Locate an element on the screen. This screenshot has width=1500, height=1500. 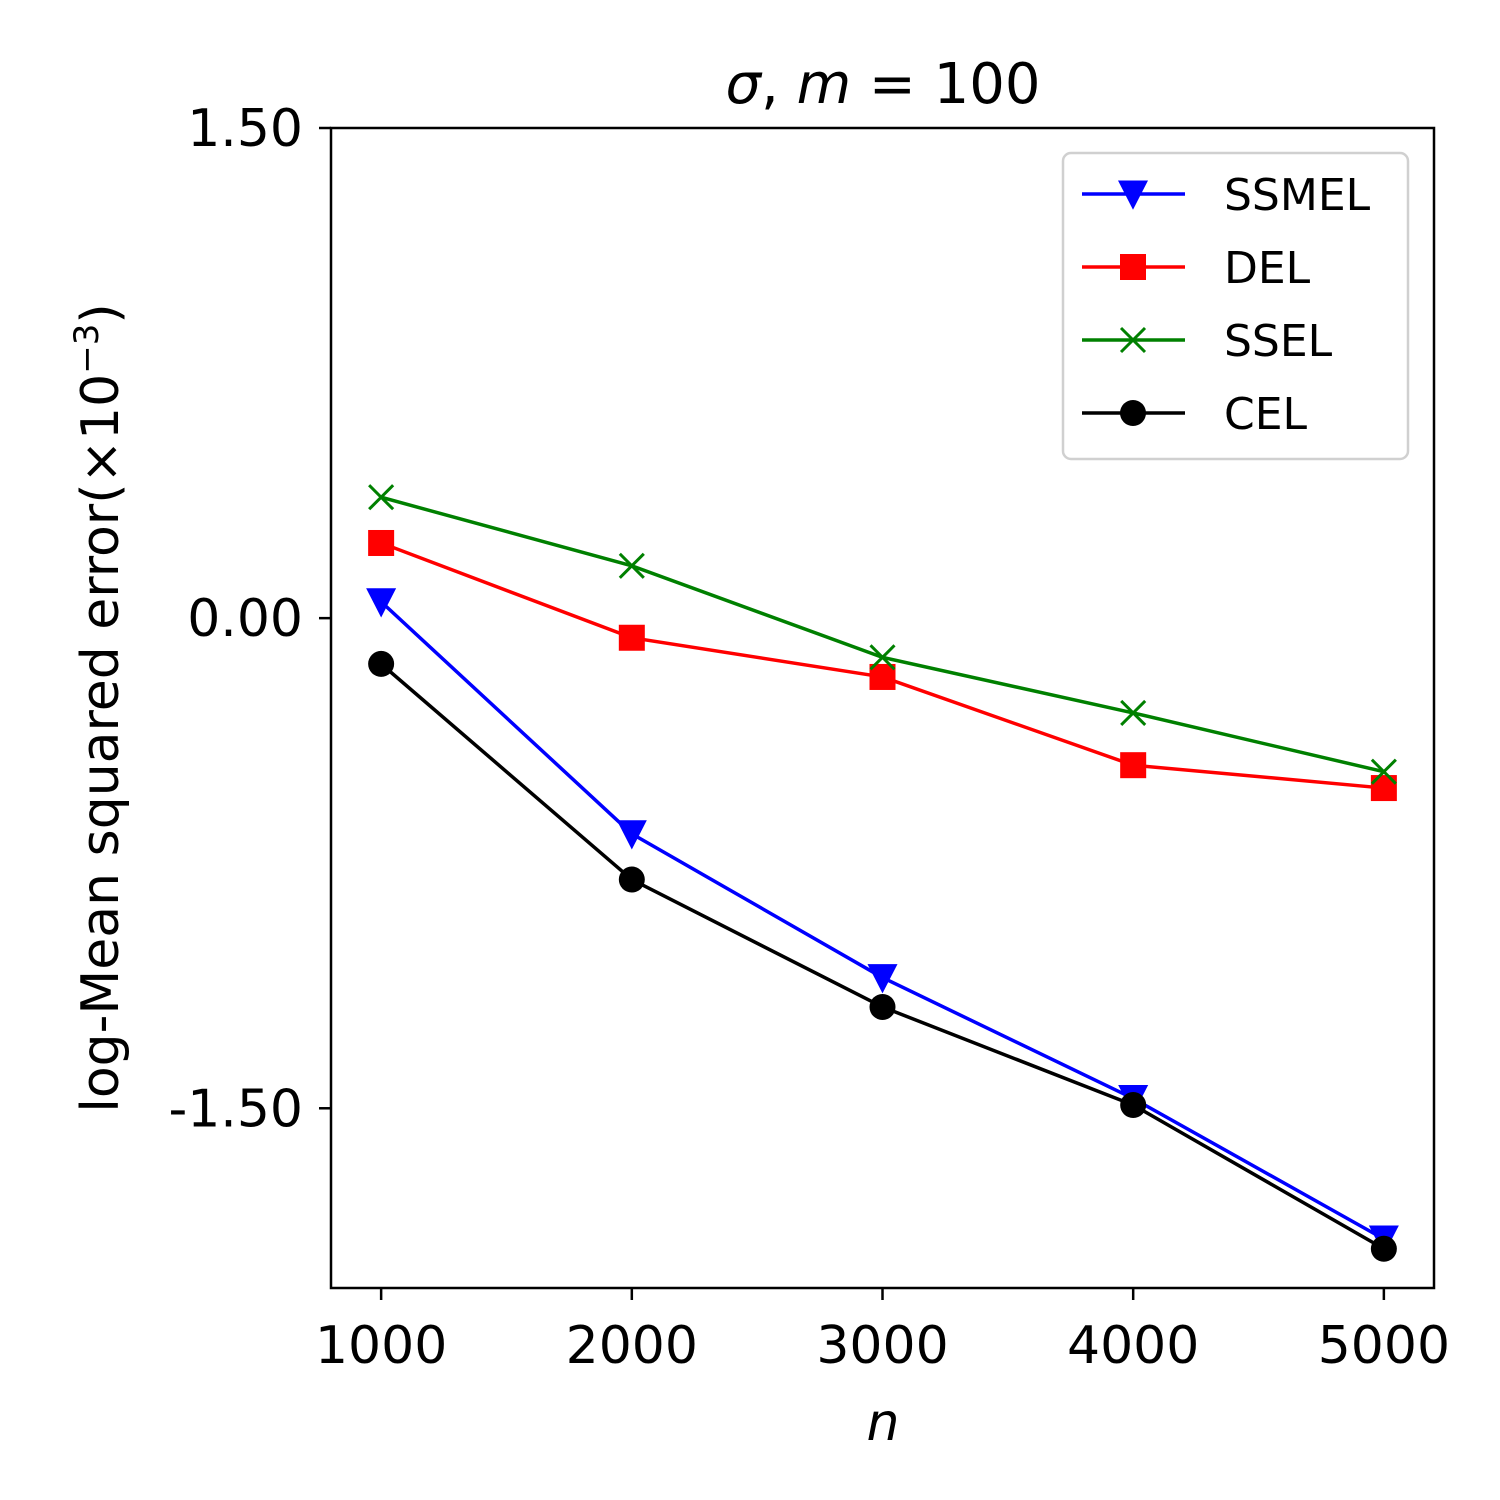
series-ssel-line is located at coordinates (882, 634).